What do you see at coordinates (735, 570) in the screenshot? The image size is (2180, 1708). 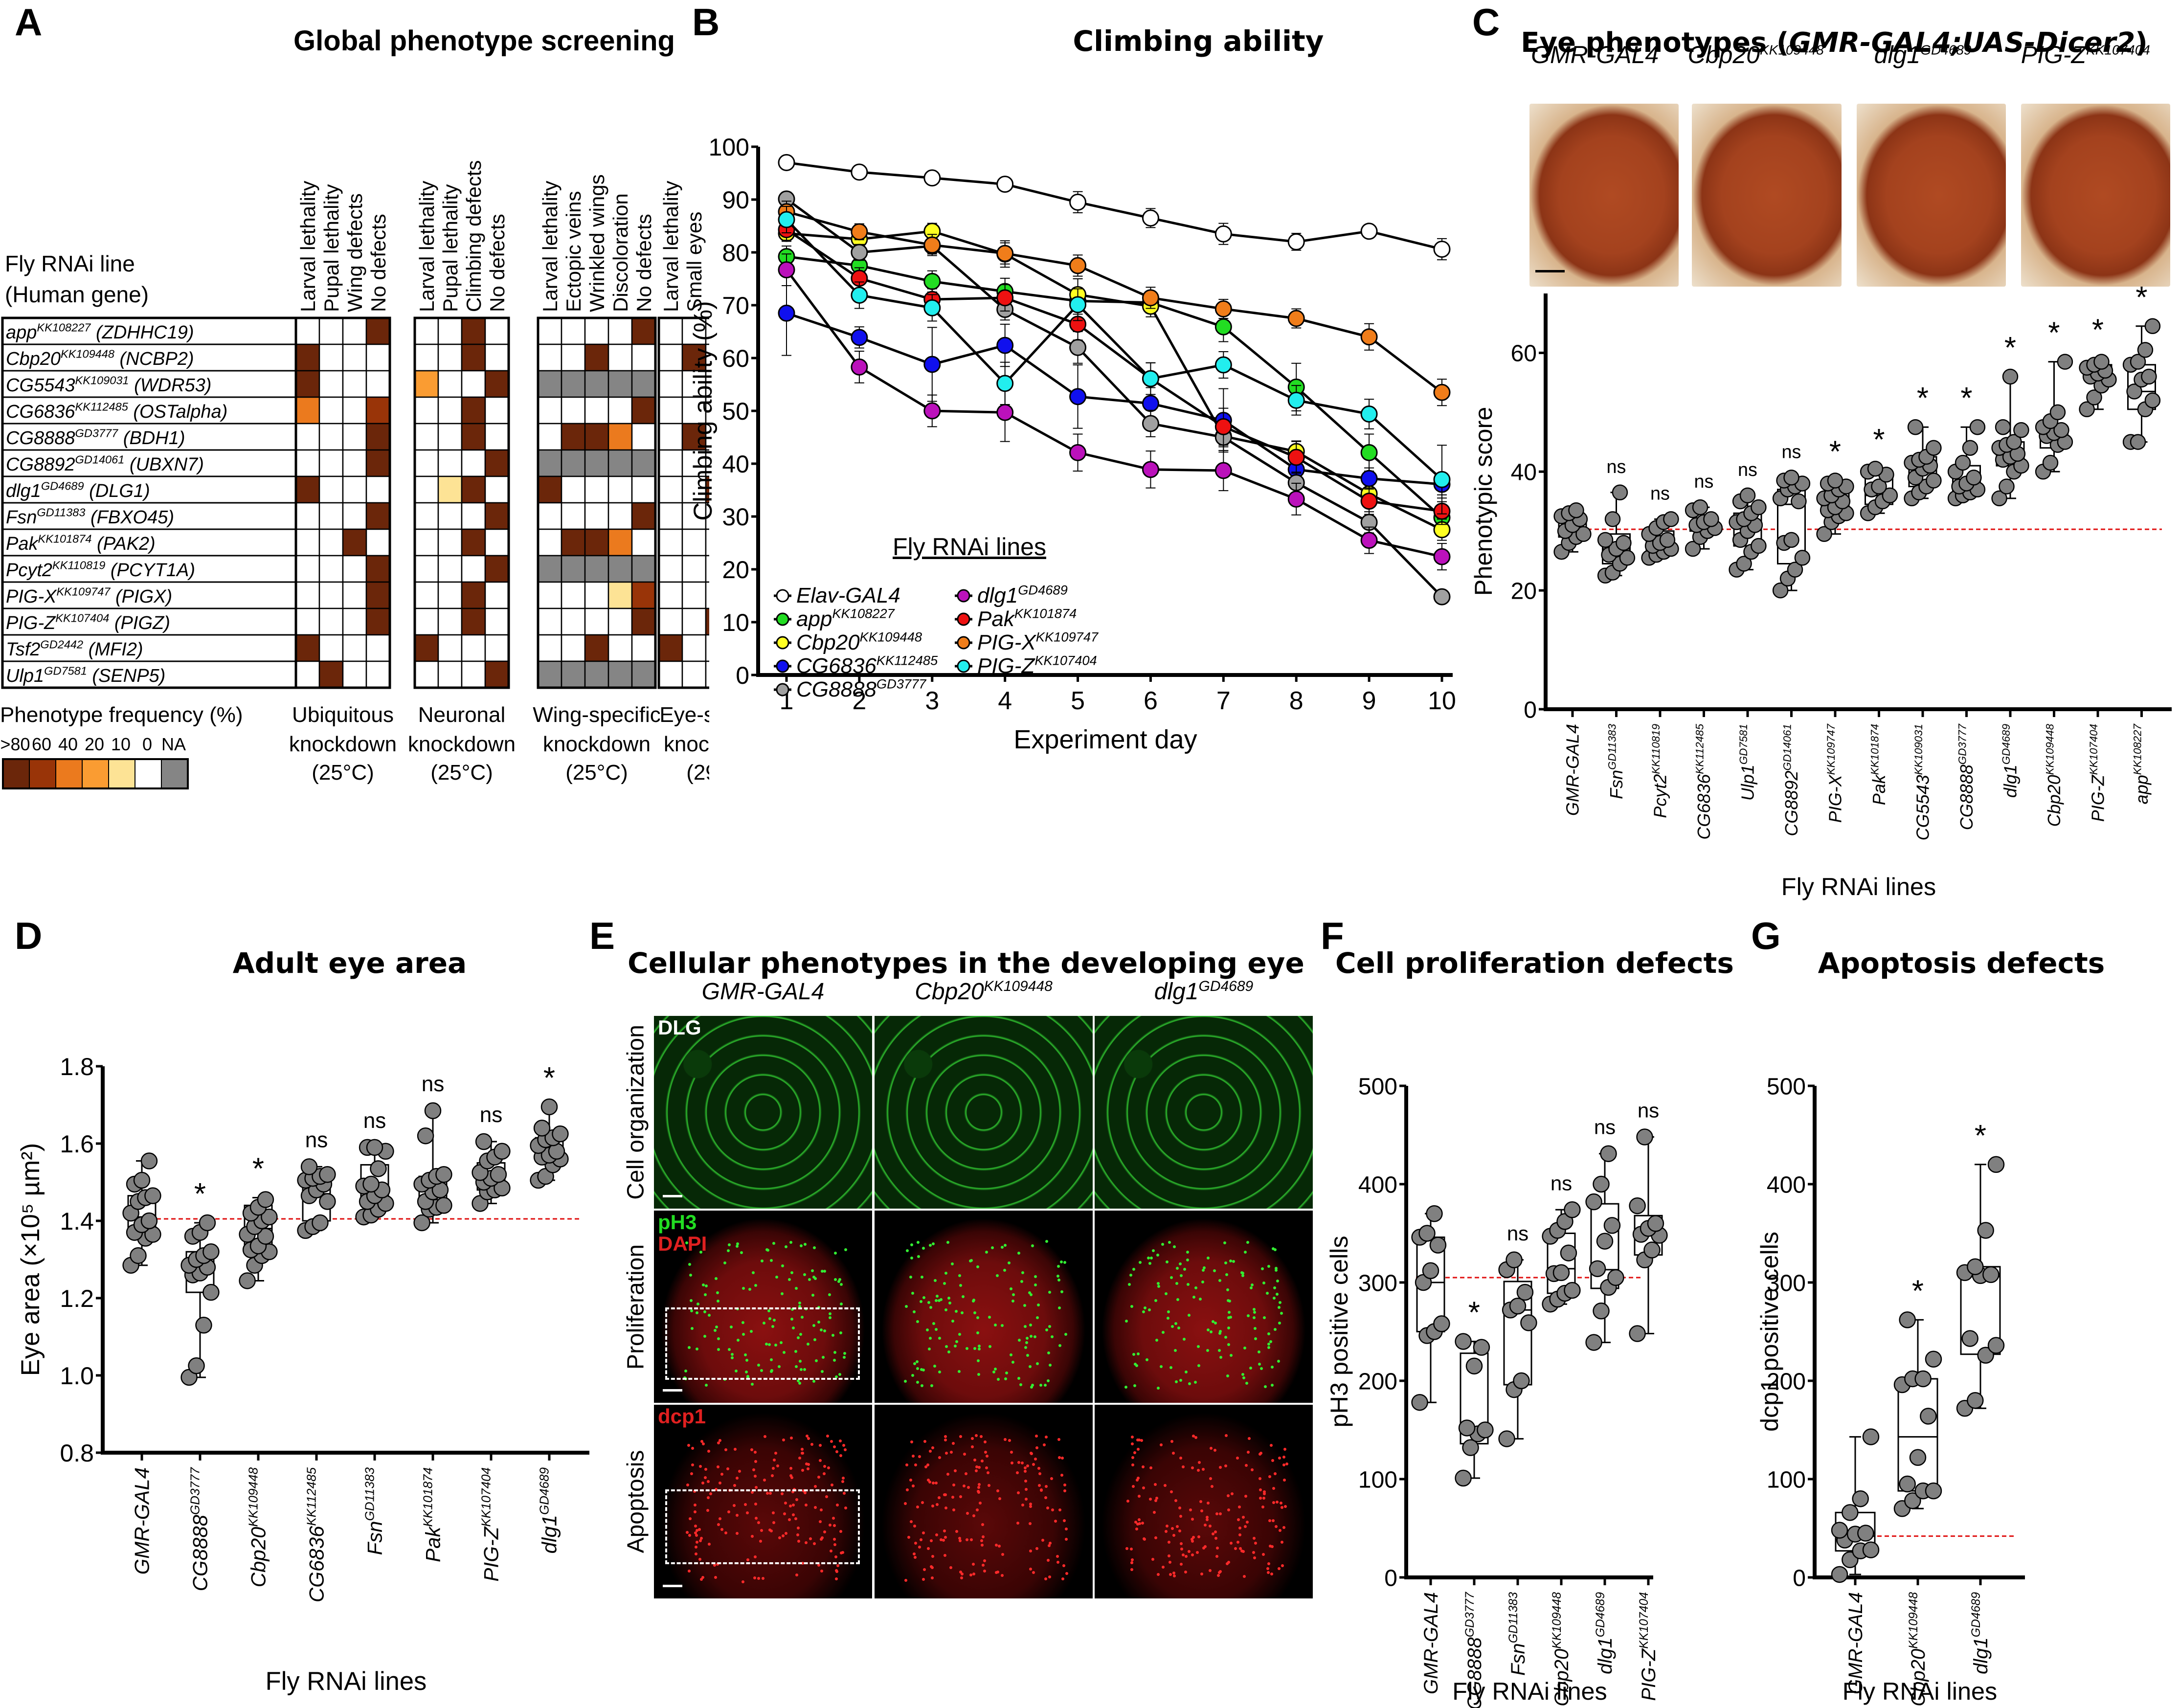 I see `y-tick-label: 20` at bounding box center [735, 570].